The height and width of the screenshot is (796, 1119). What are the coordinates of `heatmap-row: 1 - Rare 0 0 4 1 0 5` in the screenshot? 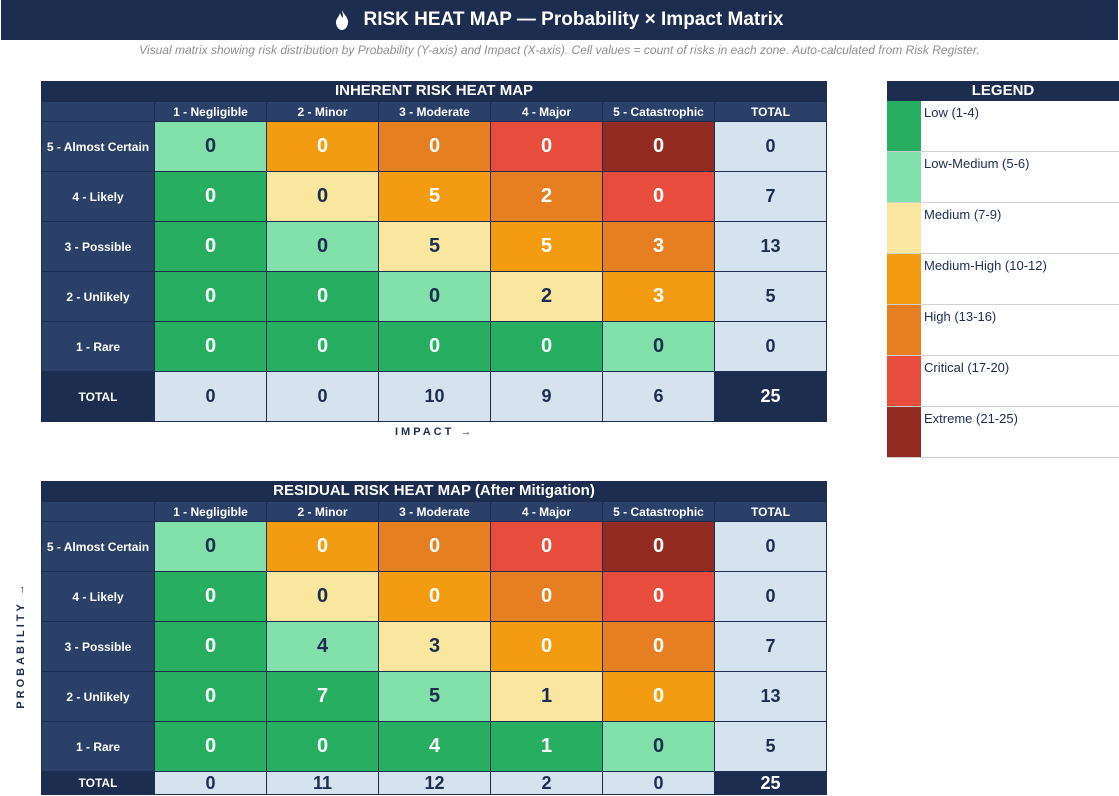 It's located at (434, 746).